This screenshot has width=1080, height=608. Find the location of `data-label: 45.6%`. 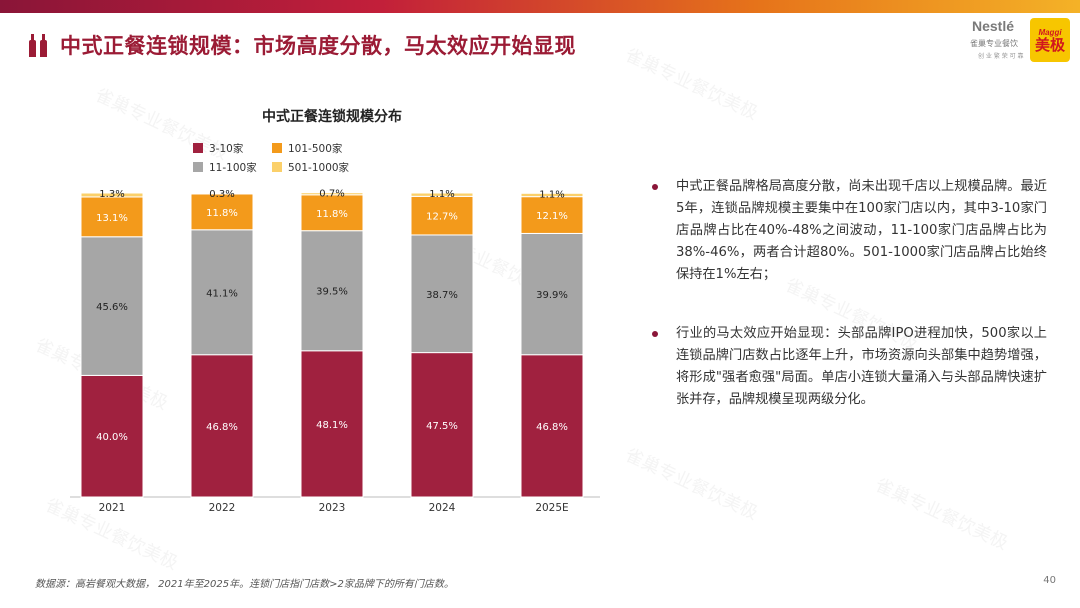

data-label: 45.6% is located at coordinates (112, 307).